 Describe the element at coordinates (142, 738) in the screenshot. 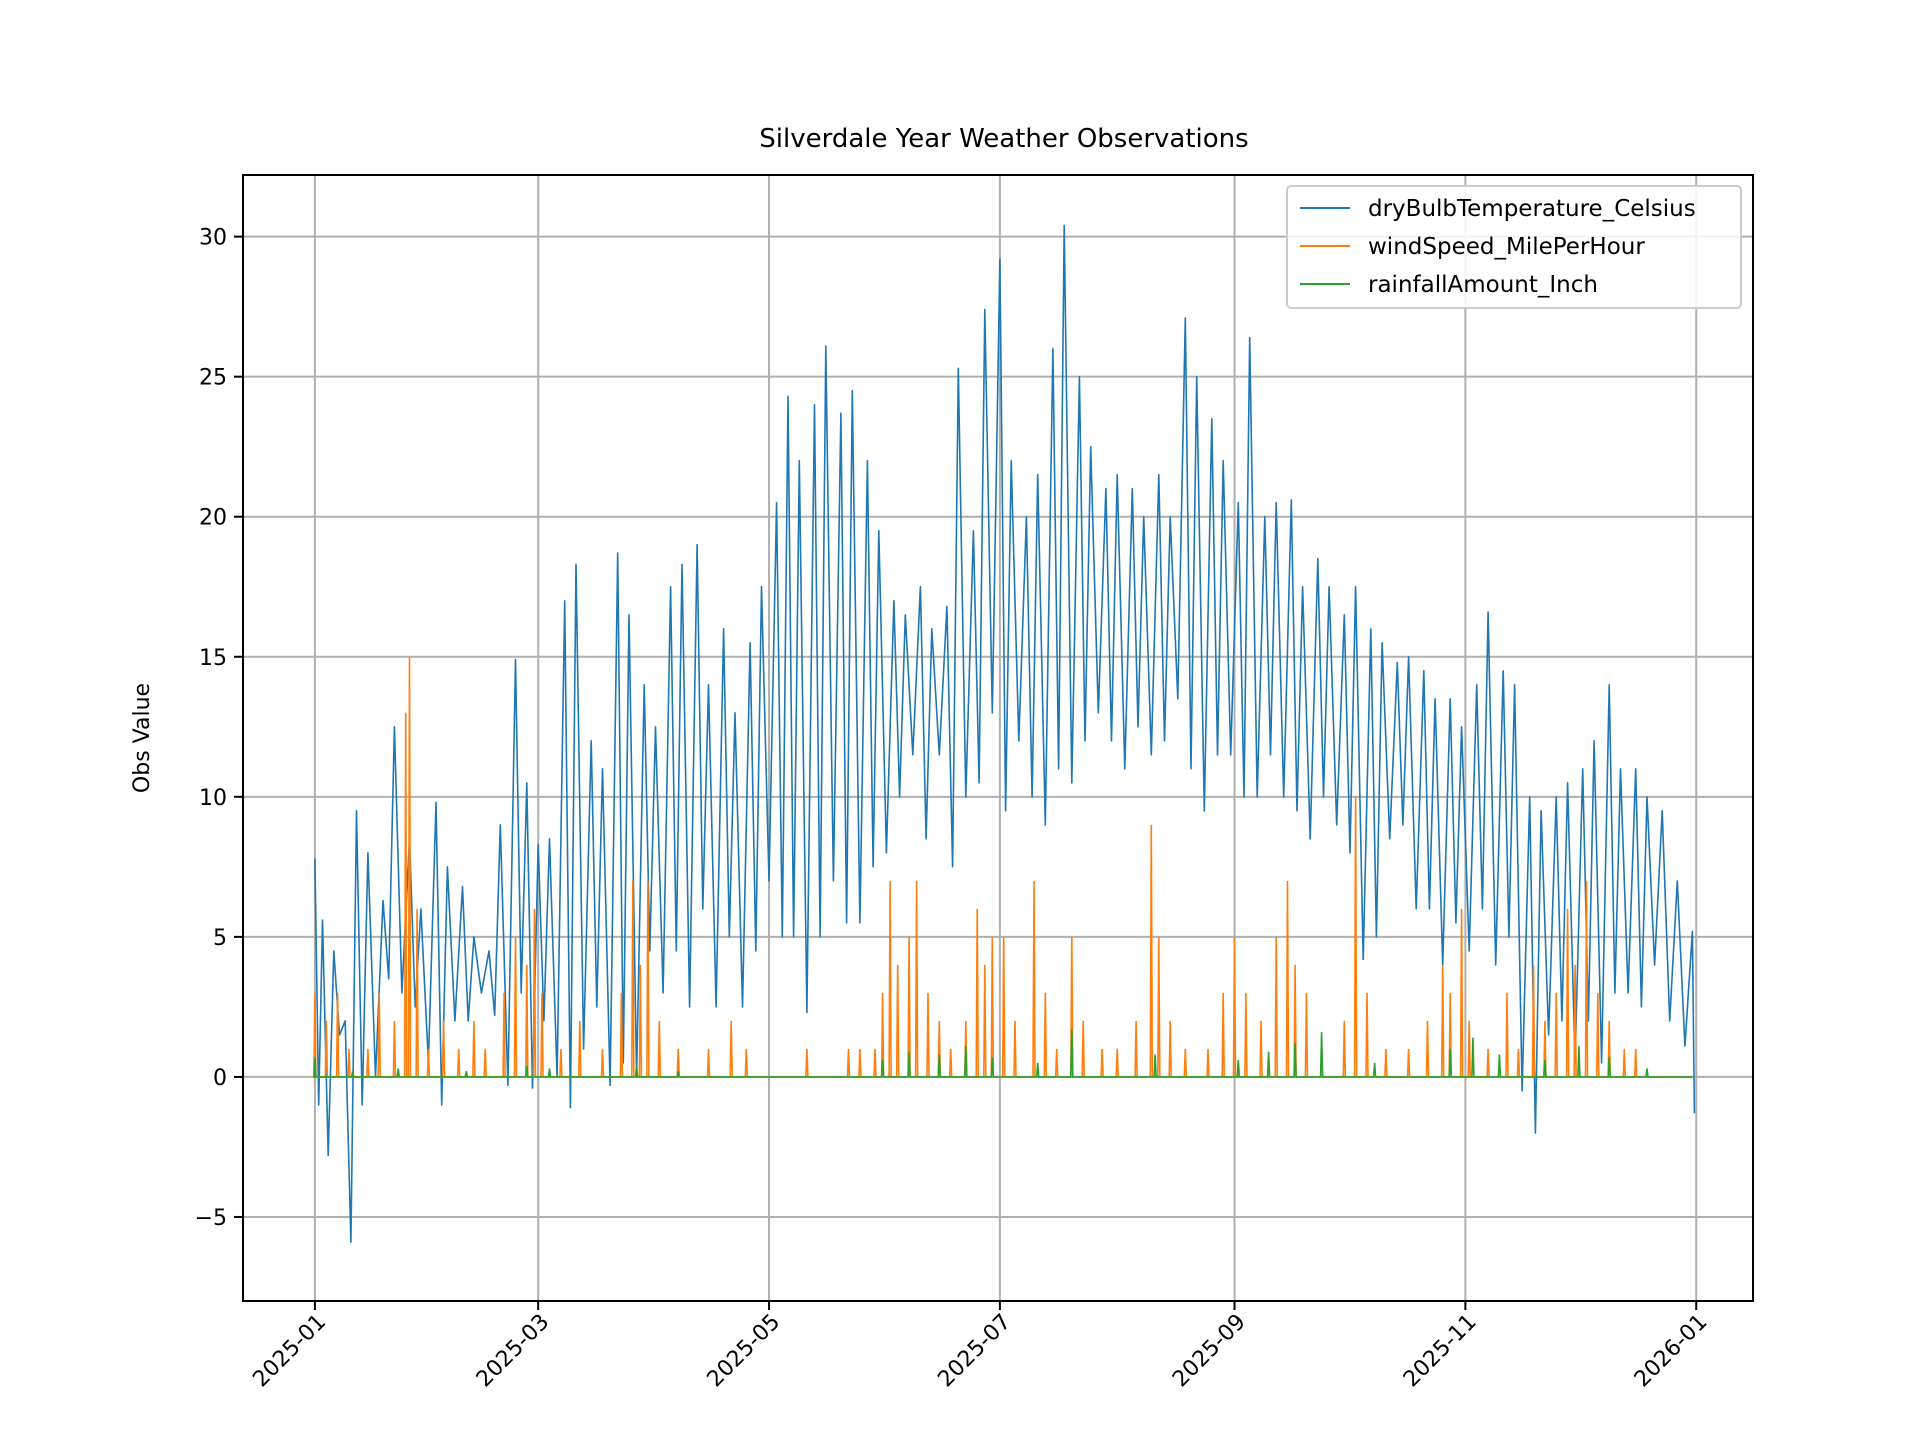

I see `y-axis-label: Obs Value` at that location.